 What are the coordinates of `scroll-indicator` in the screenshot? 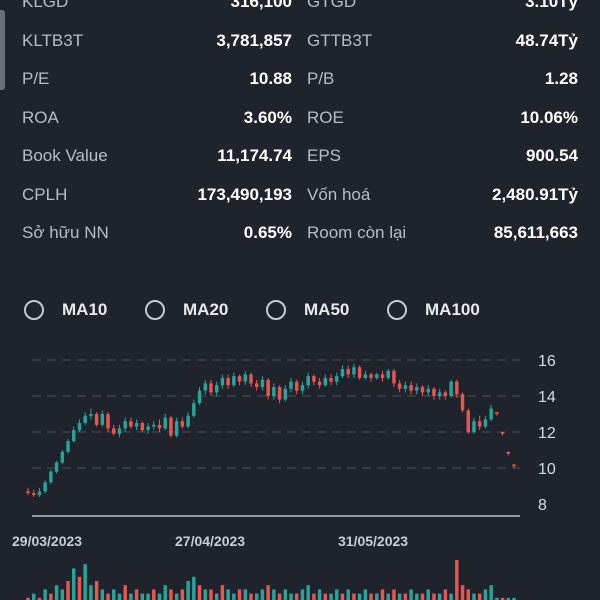 It's located at (2, 50).